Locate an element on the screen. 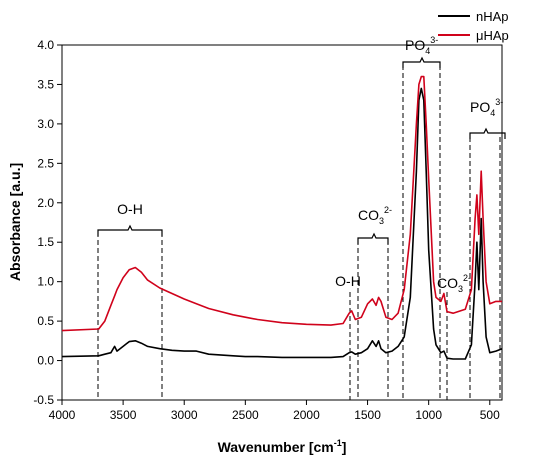 This screenshot has height=465, width=550. y-tick-label: 1.5 is located at coordinates (45, 242).